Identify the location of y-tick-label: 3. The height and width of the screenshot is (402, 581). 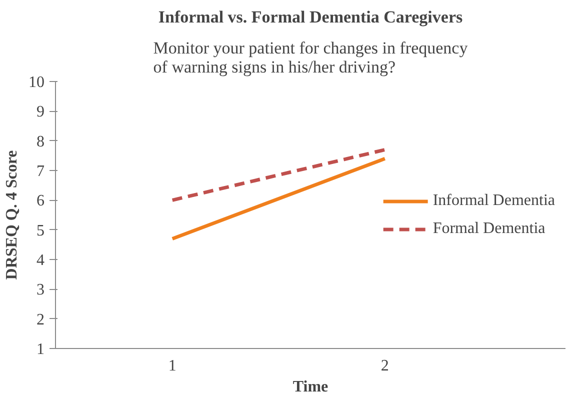
(40, 290).